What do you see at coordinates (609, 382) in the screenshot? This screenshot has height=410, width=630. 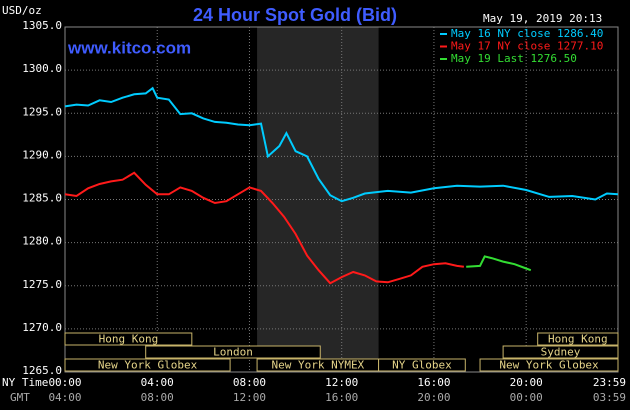 I see `x-tick-label: 23:59` at bounding box center [609, 382].